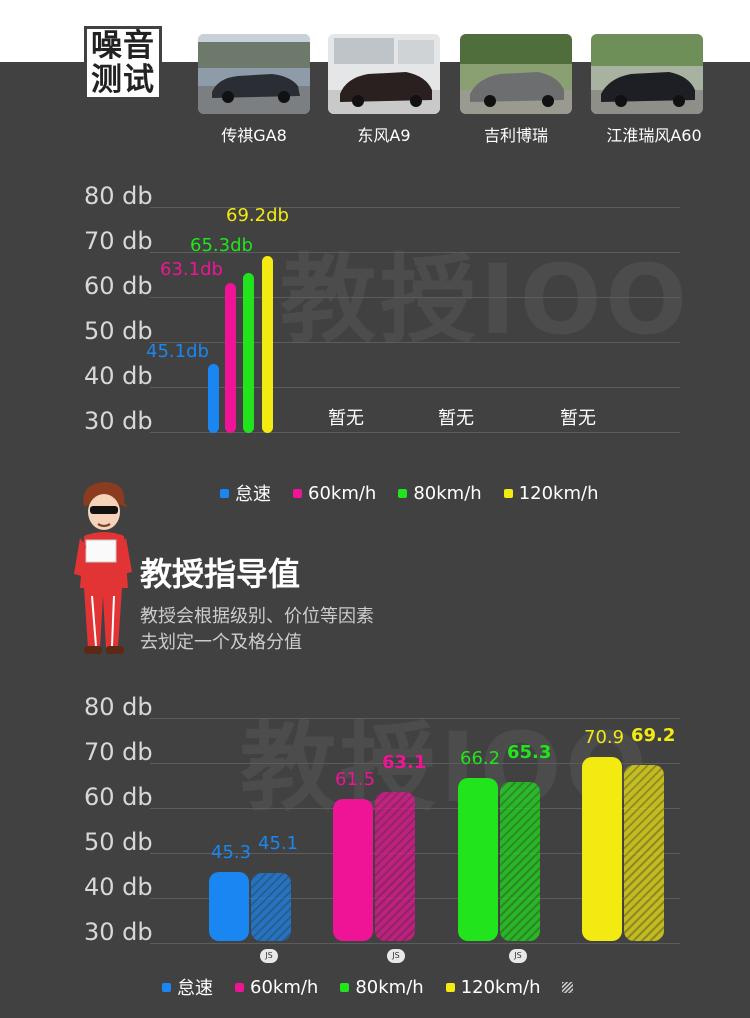  Describe the element at coordinates (384, 74) in the screenshot. I see `car-photo-a9` at that location.